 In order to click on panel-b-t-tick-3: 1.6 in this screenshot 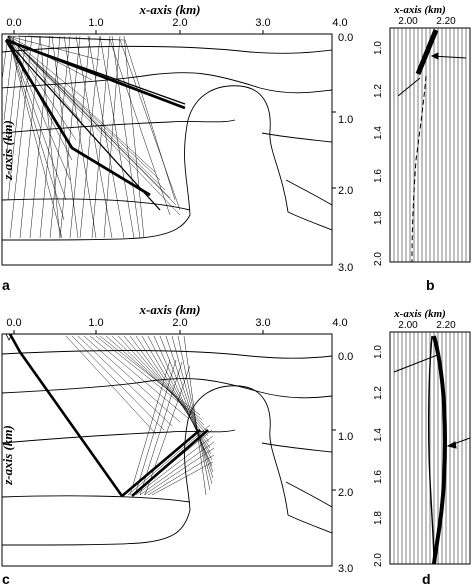, I will do `click(378, 176)`.